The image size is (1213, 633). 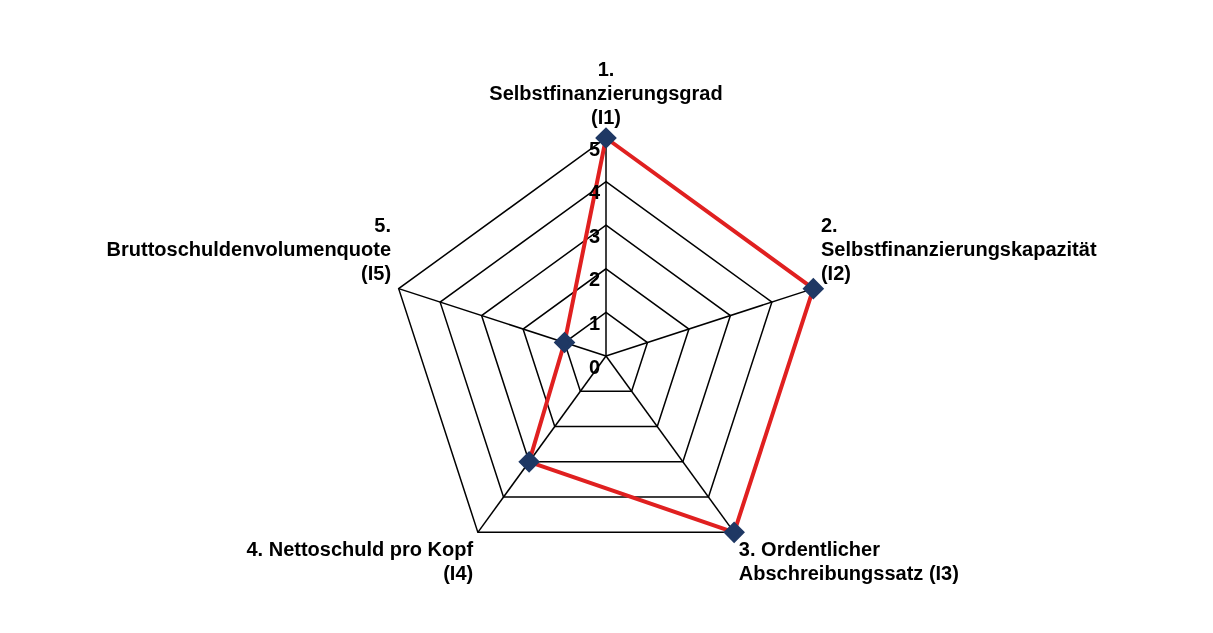 I want to click on spoke-label: 1. Selbstfinanzierungsgrad (I1), so click(x=606, y=92).